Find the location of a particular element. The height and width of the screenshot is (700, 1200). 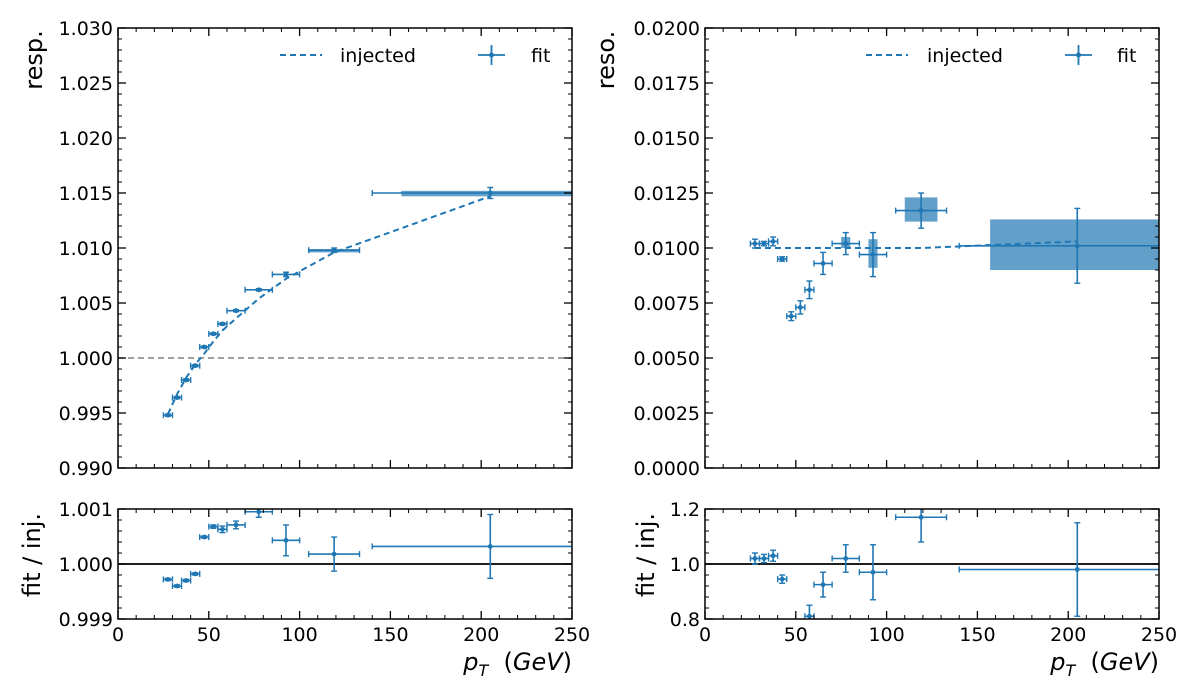

resolution-ratio-panel: fit / inj. 0 50 100 150 200 250 0.8 1.0 1.2 is located at coordinates (904, 572).